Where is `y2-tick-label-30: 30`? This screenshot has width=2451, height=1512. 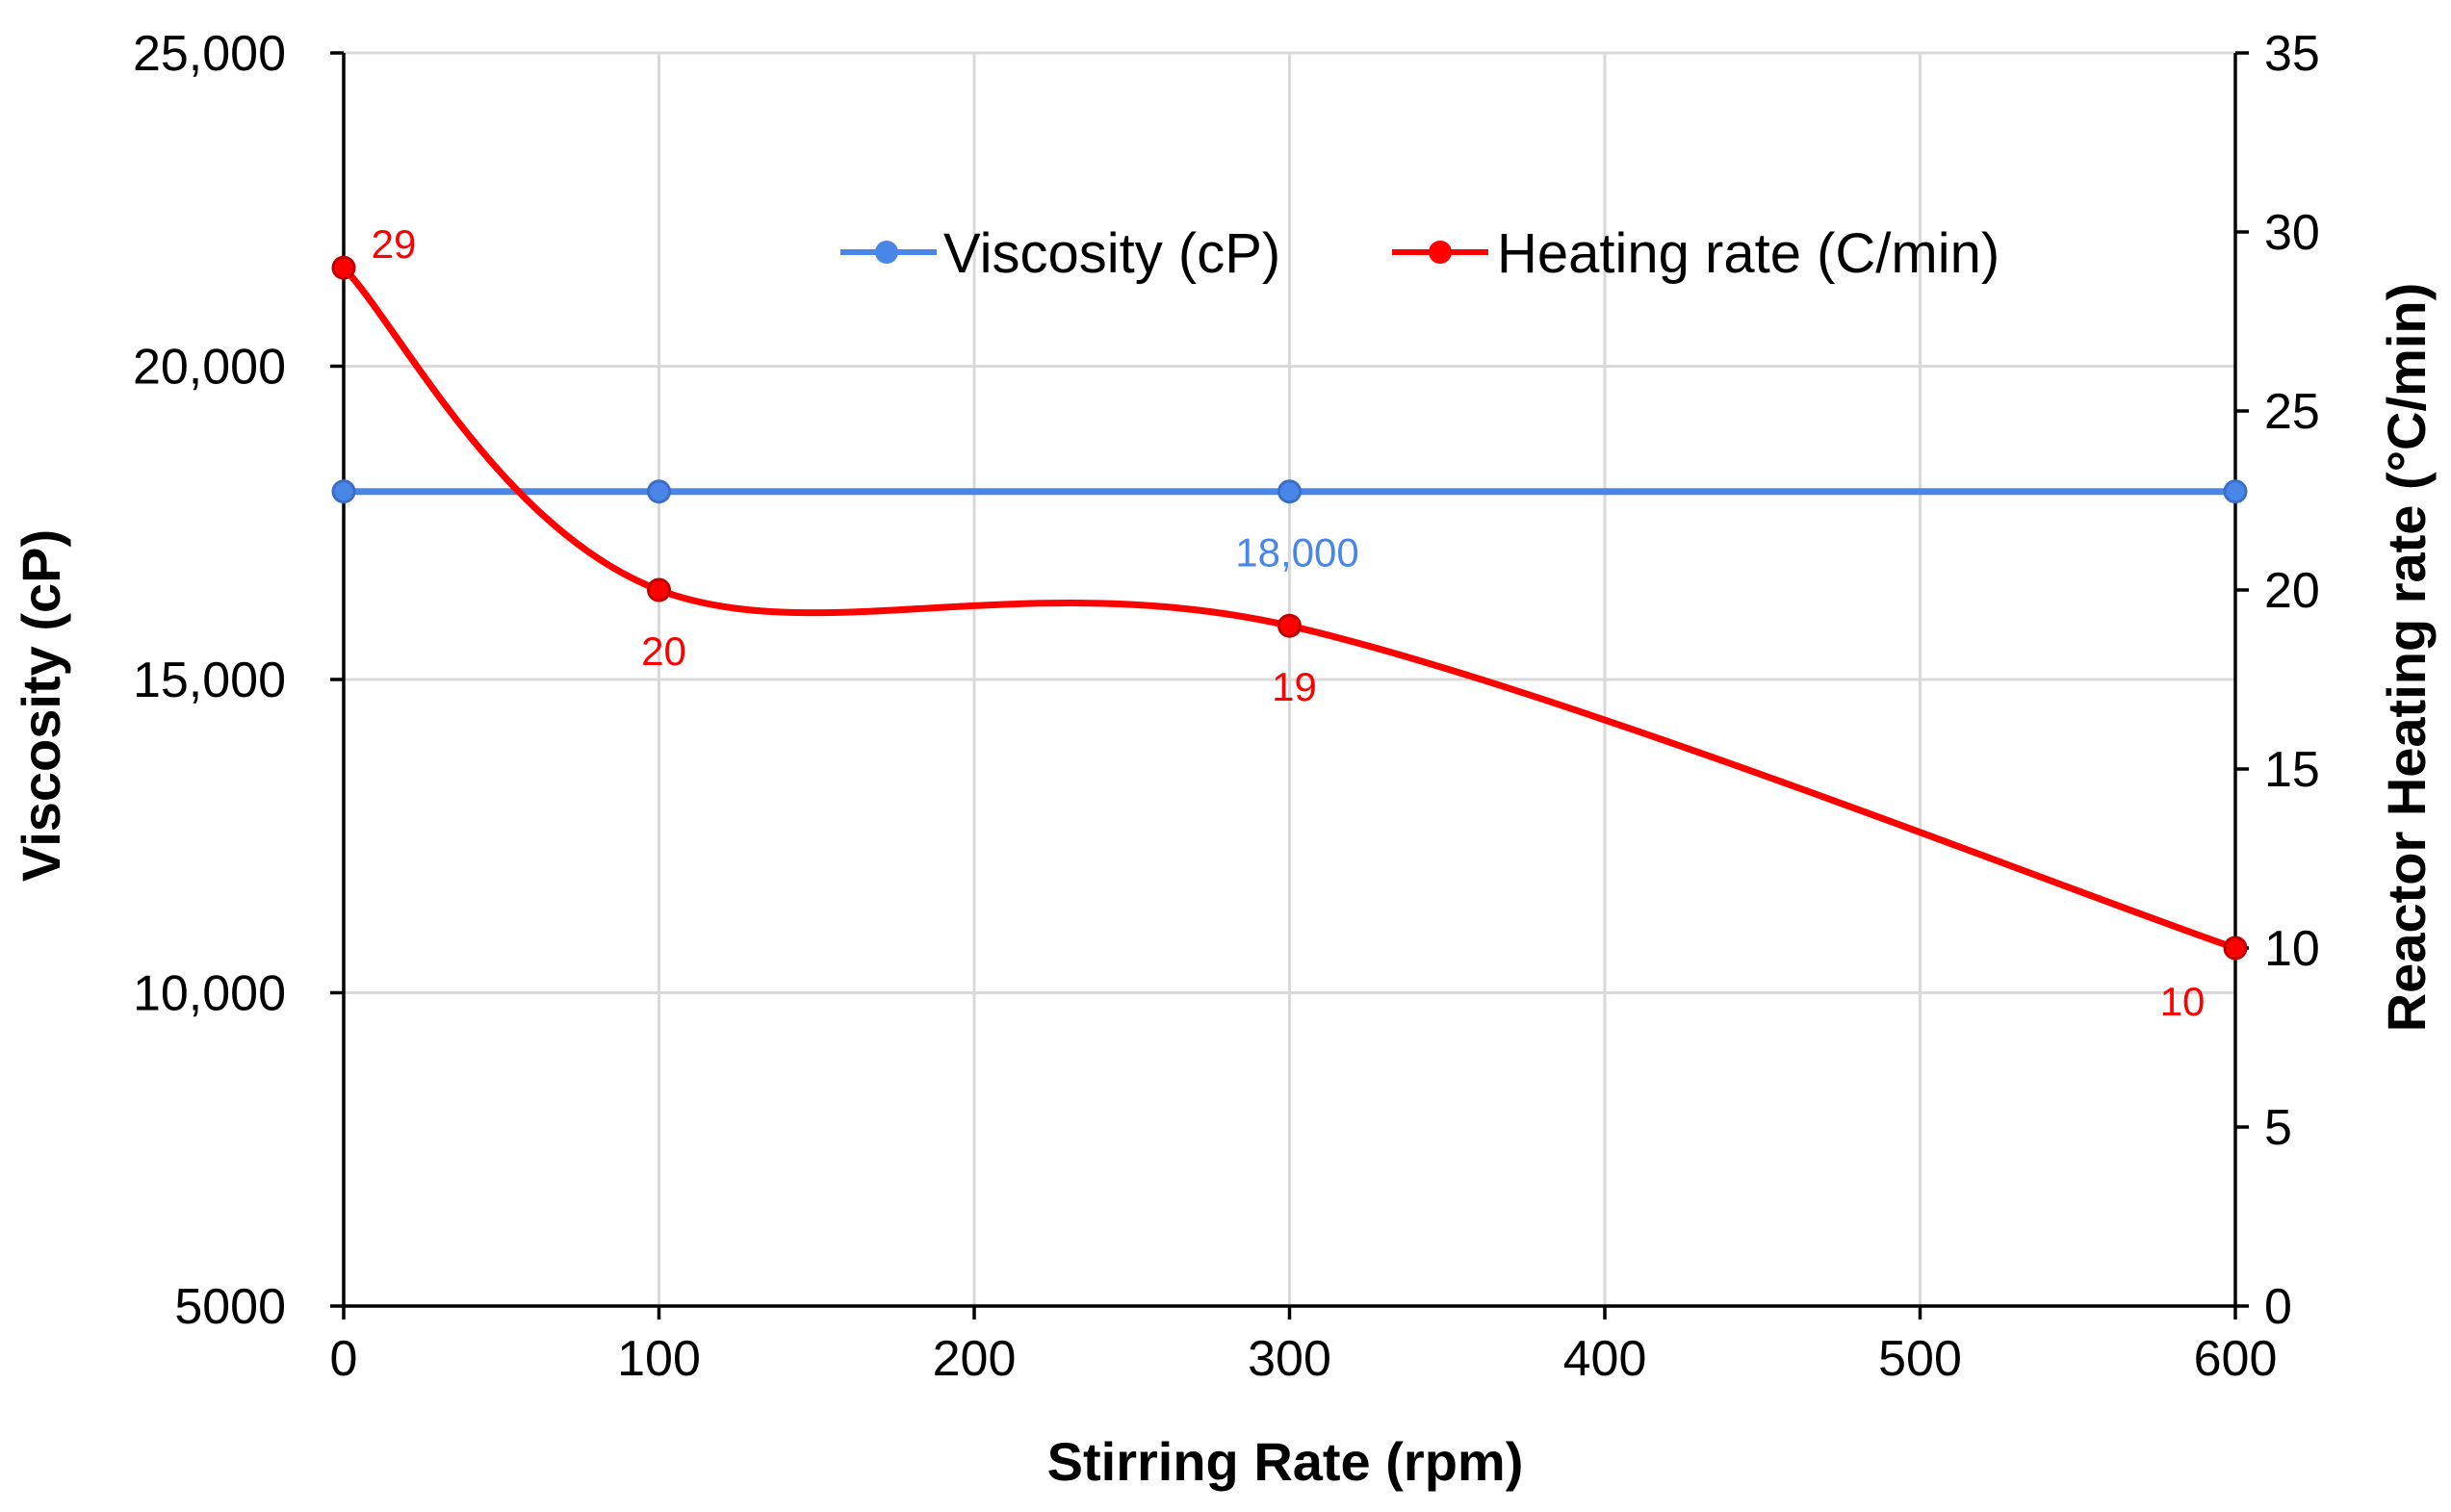 y2-tick-label-30: 30 is located at coordinates (2292, 233).